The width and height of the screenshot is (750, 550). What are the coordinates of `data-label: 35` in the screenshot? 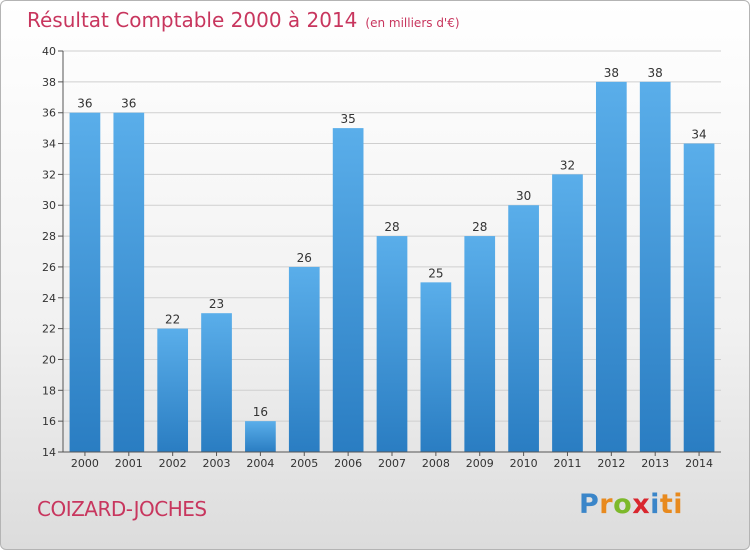 It's located at (347, 119).